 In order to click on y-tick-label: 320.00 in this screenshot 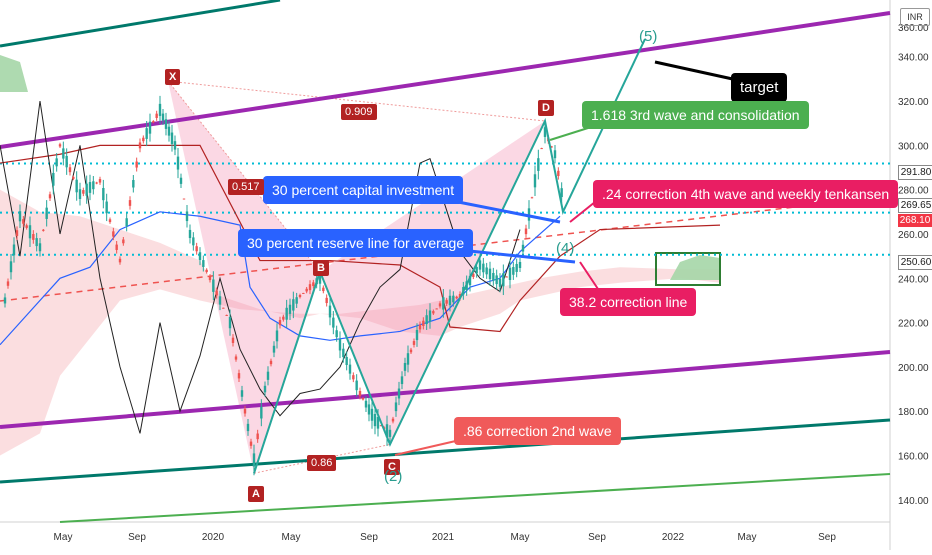, I will do `click(913, 102)`.